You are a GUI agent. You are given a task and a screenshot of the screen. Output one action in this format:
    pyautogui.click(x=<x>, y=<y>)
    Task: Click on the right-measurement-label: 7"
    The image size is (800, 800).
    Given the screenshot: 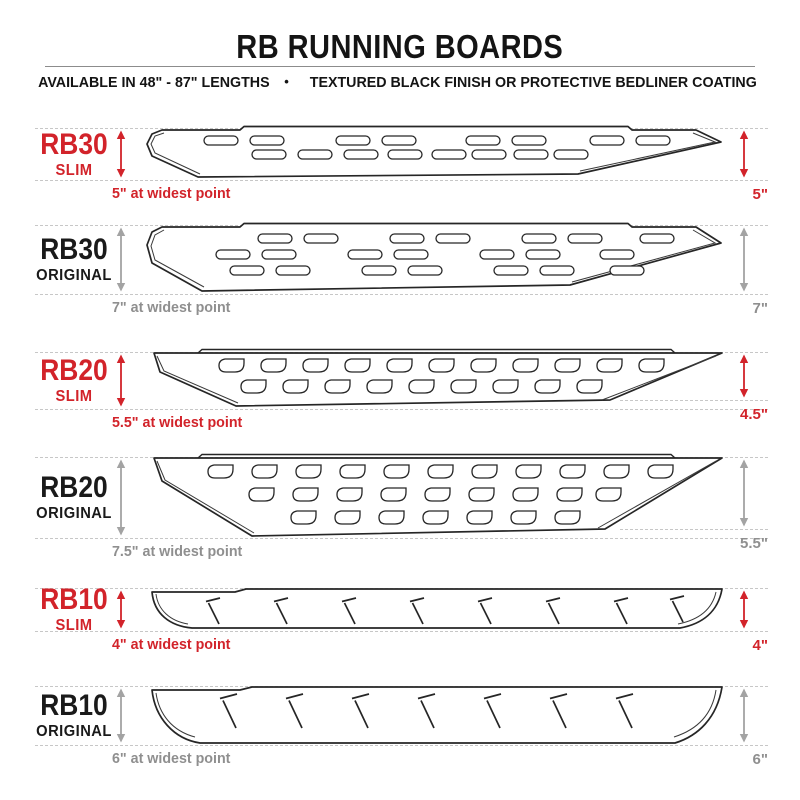 What is the action you would take?
    pyautogui.click(x=760, y=308)
    